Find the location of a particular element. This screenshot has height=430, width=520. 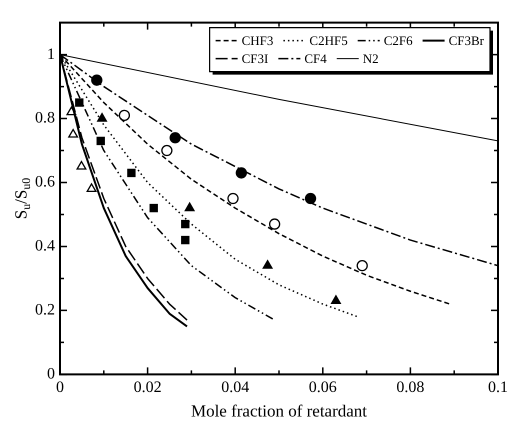

y-tick-label: 0.6 is located at coordinates (45, 182).